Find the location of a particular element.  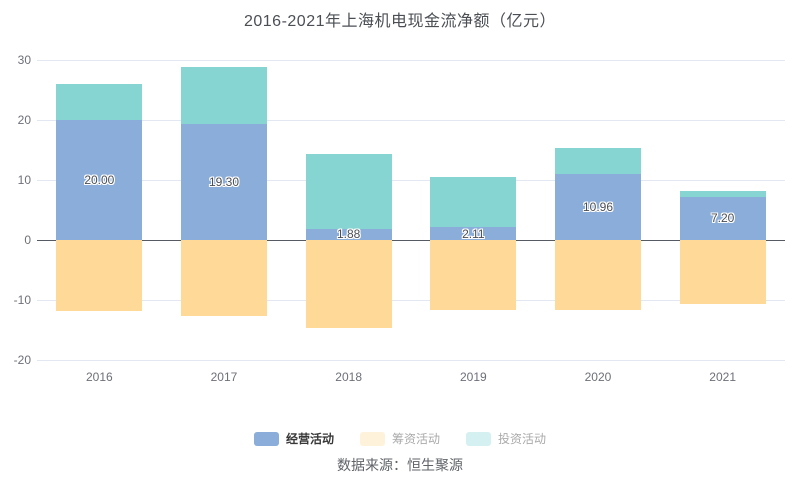

financing-swatch-icon is located at coordinates (372, 438).